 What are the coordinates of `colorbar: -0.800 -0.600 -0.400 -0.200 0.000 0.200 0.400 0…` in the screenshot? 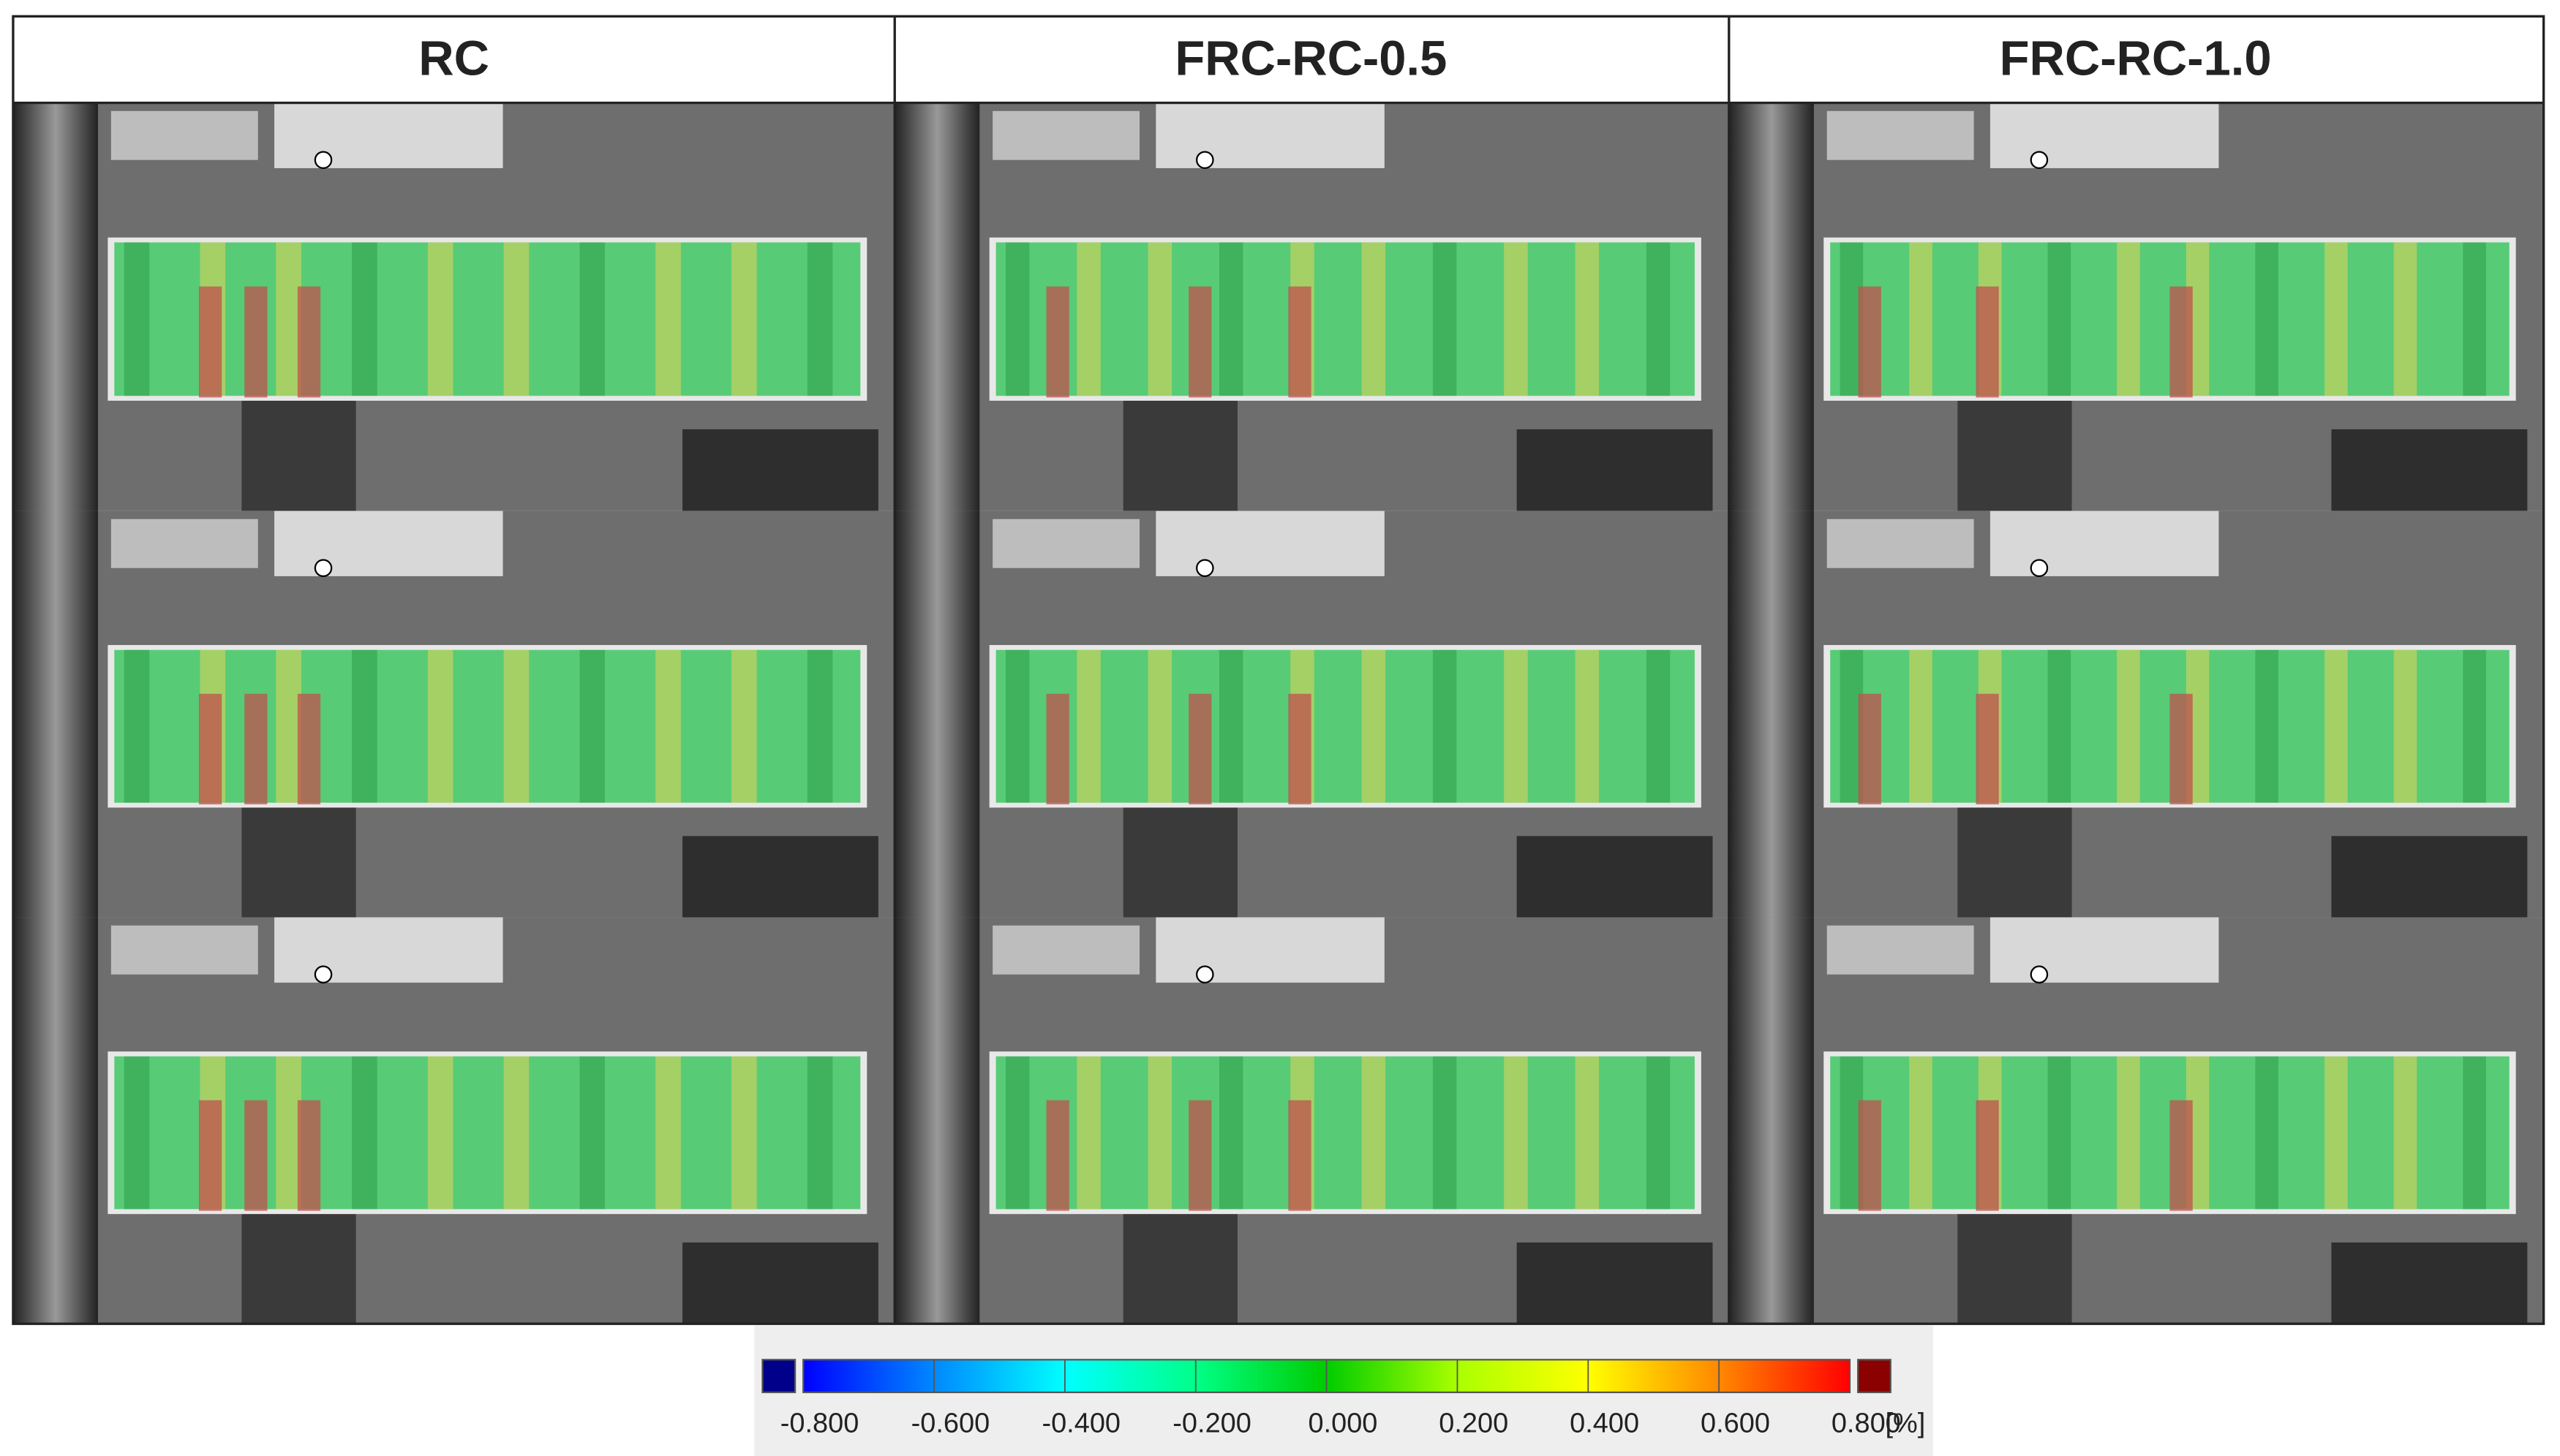 It's located at (1343, 1399).